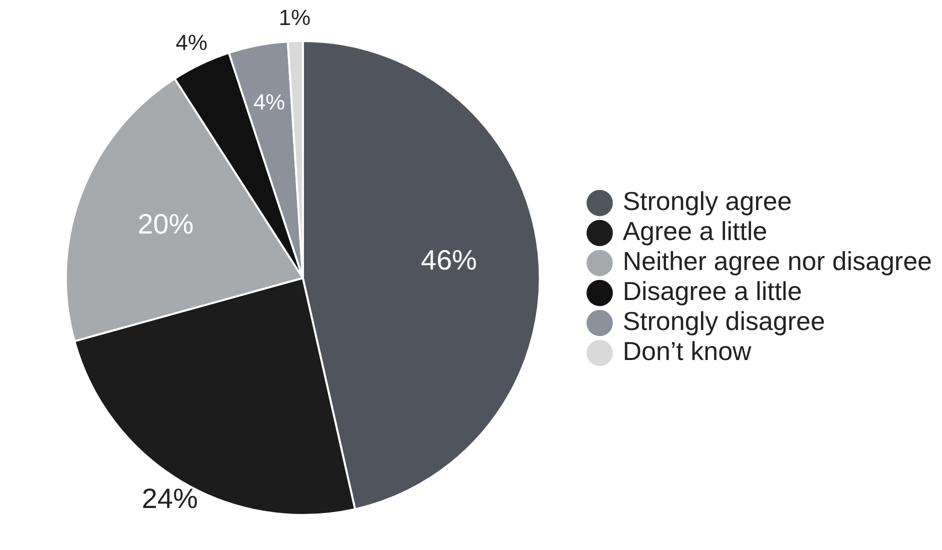 The image size is (942, 550). Describe the element at coordinates (707, 201) in the screenshot. I see `legend-label: Strongly agree` at that location.